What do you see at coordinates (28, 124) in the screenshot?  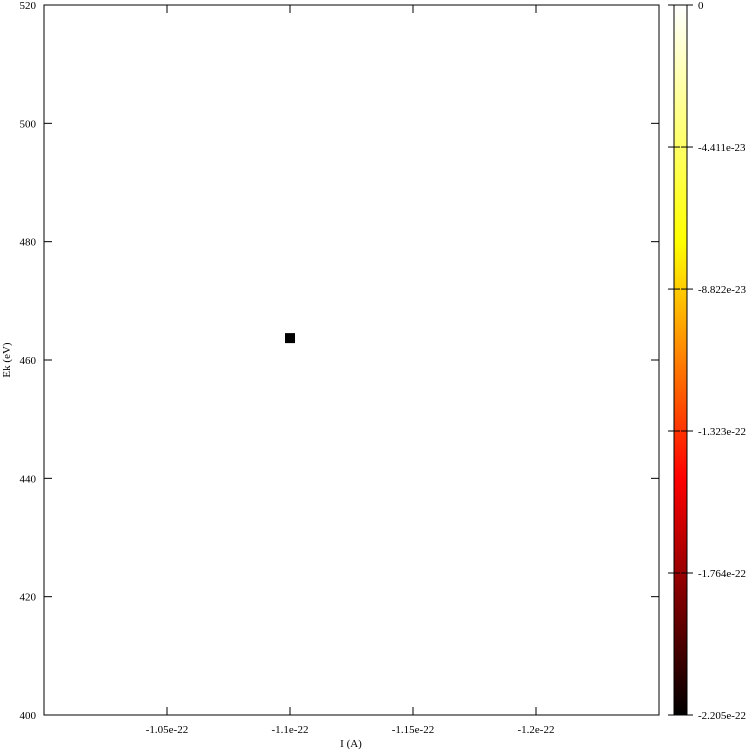 I see `y-tick-label: 500` at bounding box center [28, 124].